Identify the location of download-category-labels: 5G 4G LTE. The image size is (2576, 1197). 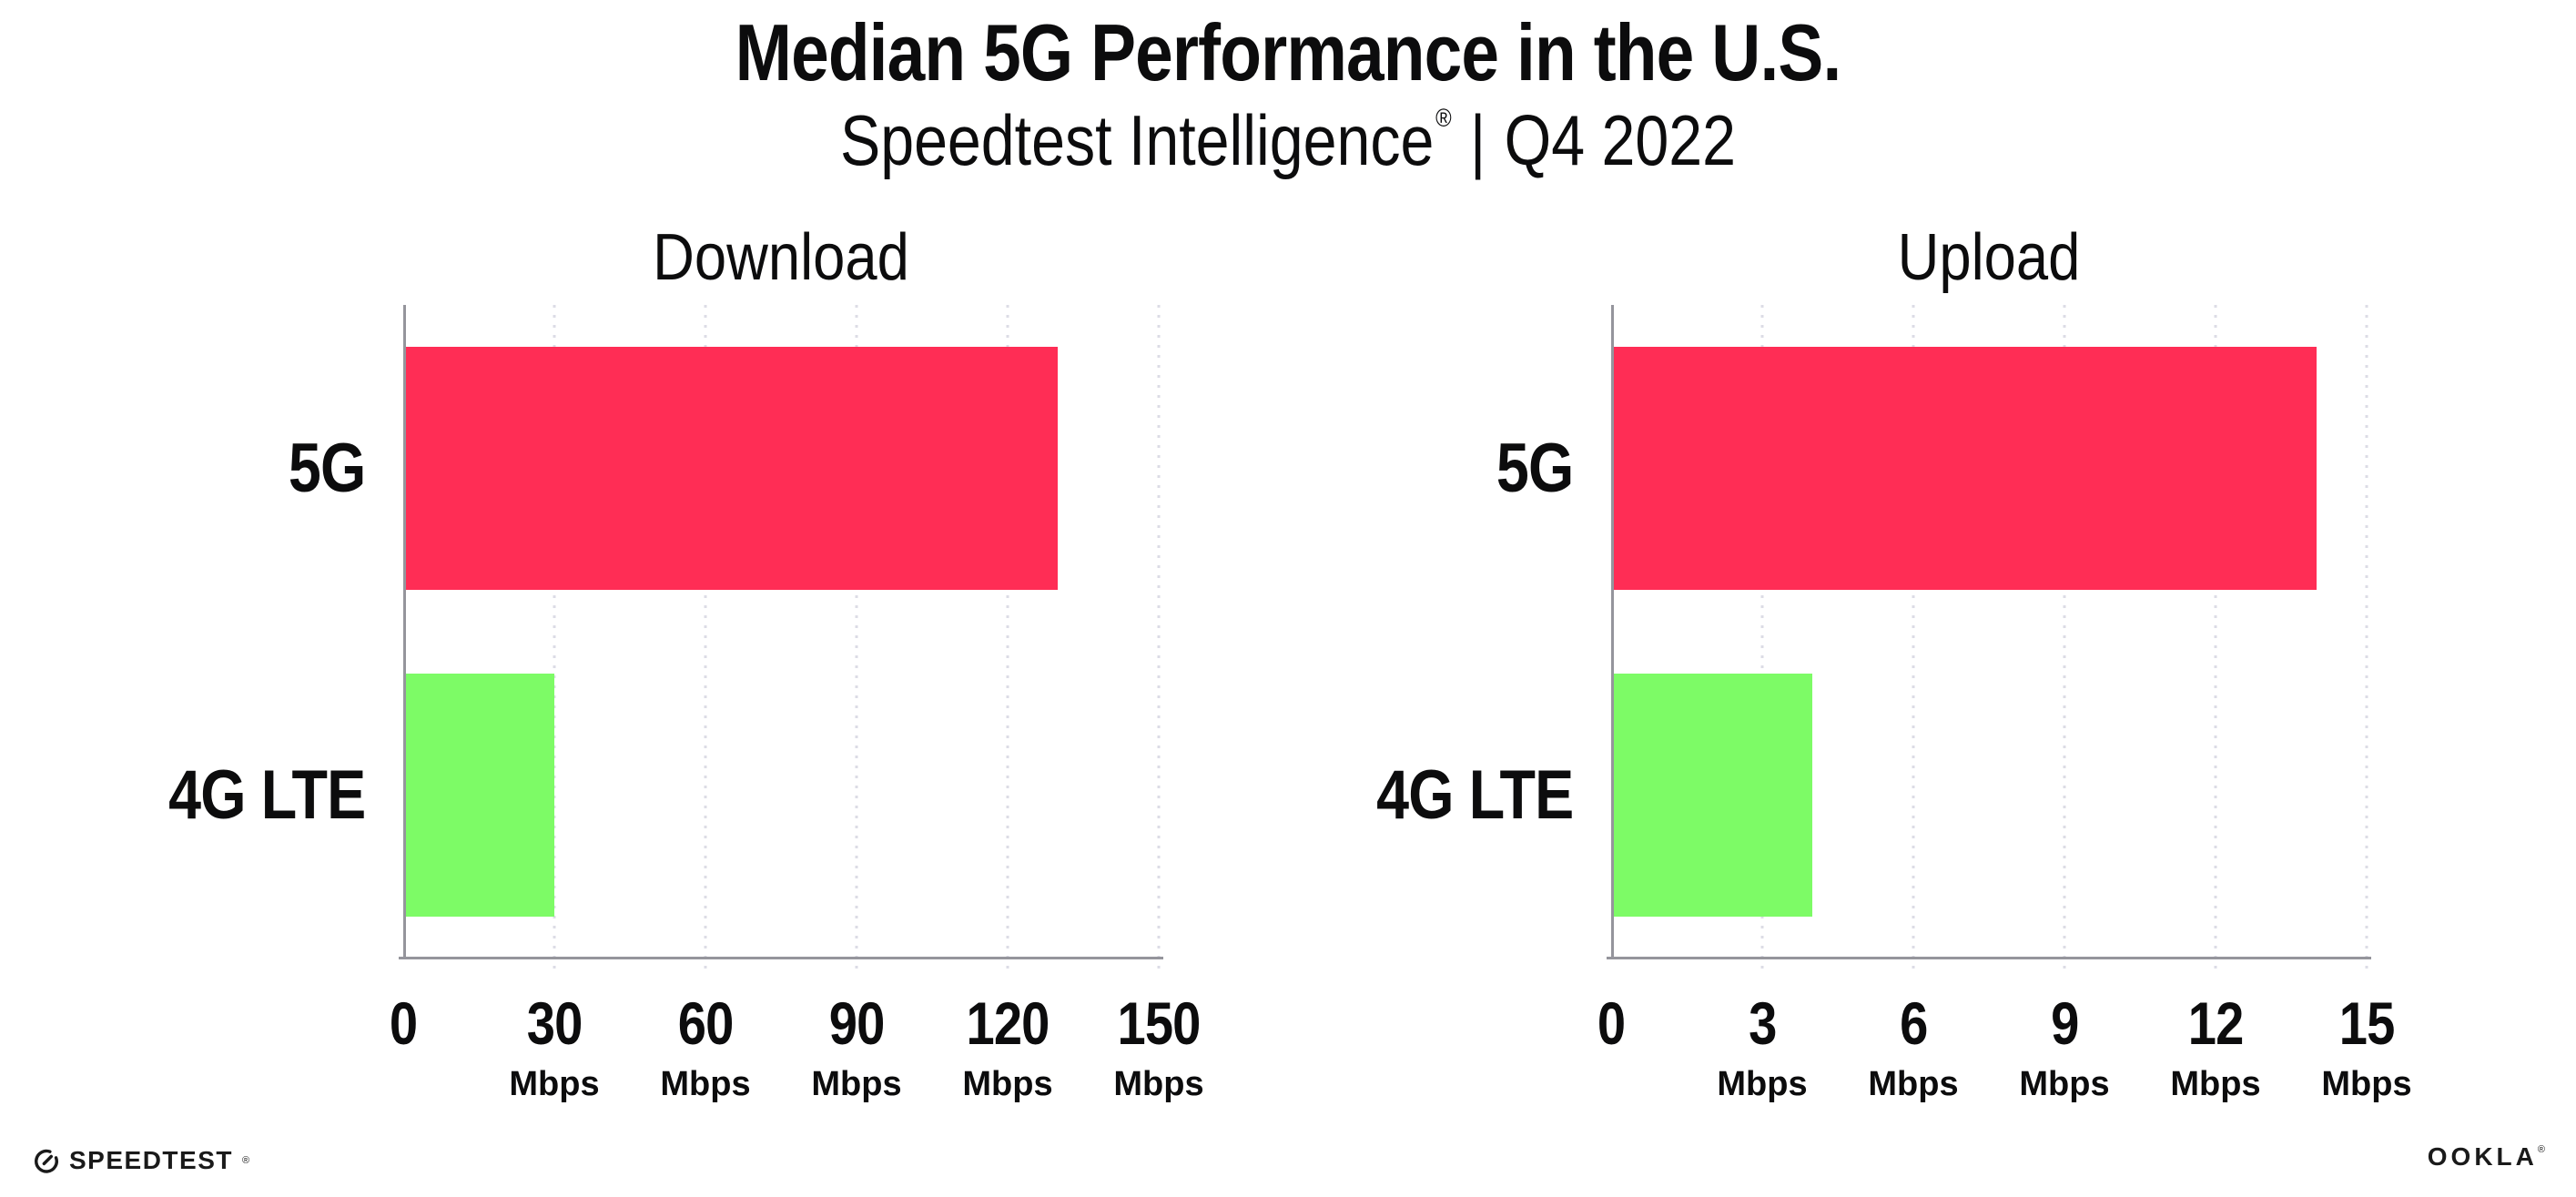
(253, 632).